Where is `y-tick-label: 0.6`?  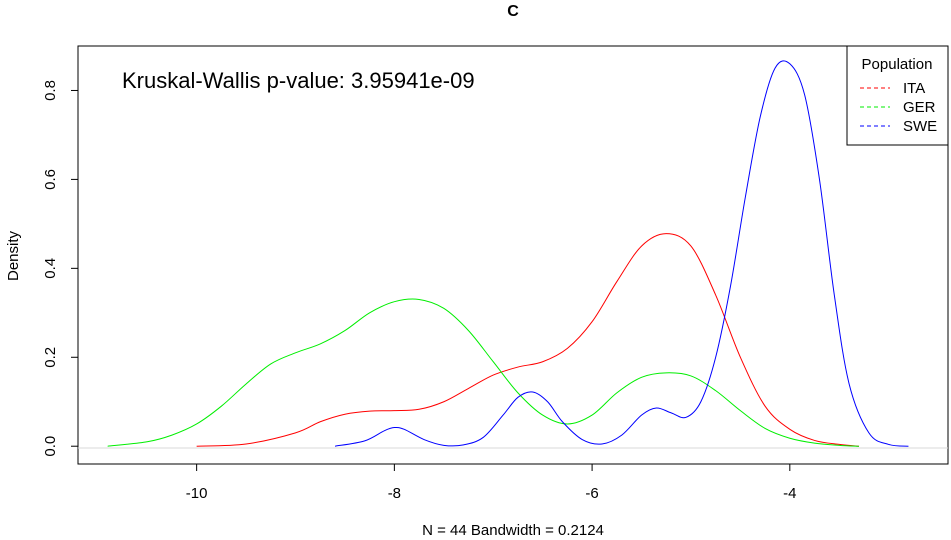
y-tick-label: 0.6 is located at coordinates (50, 179).